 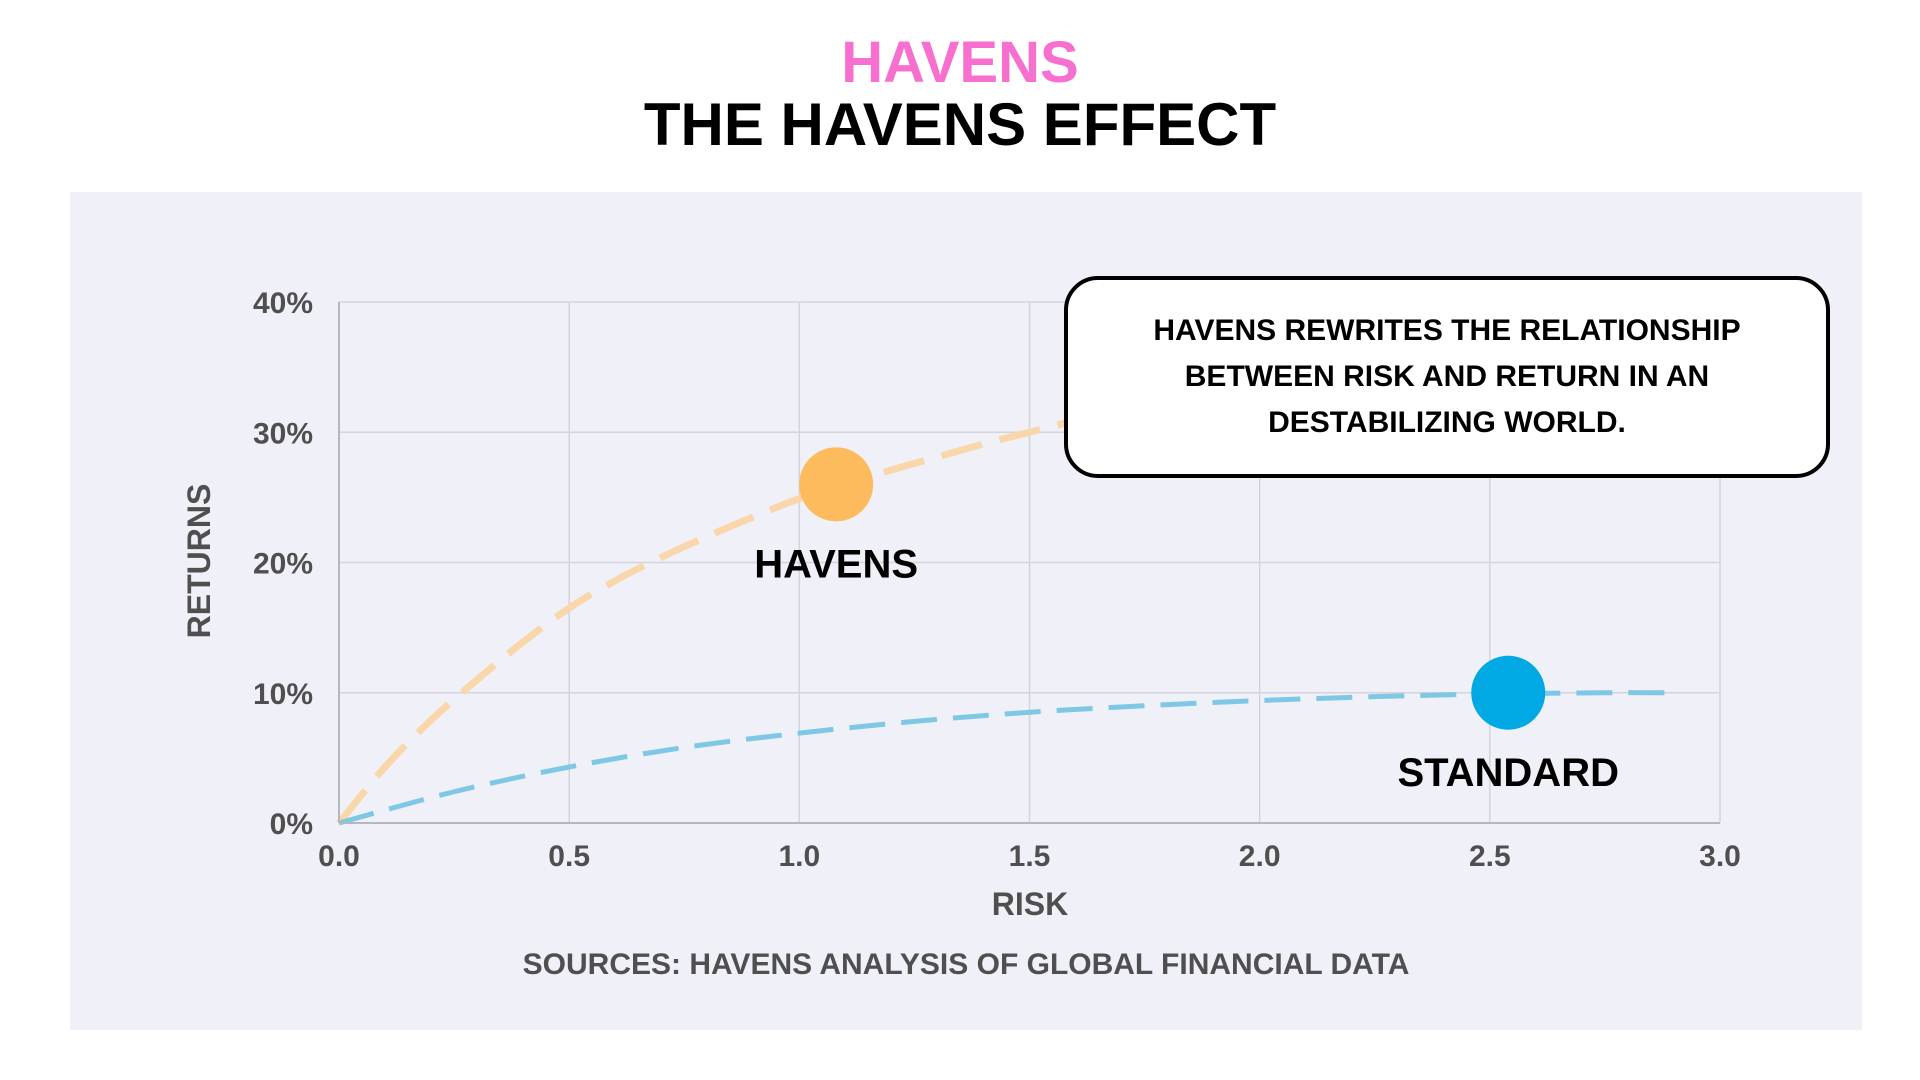 I want to click on x-tick-label: 0.5, so click(x=569, y=856).